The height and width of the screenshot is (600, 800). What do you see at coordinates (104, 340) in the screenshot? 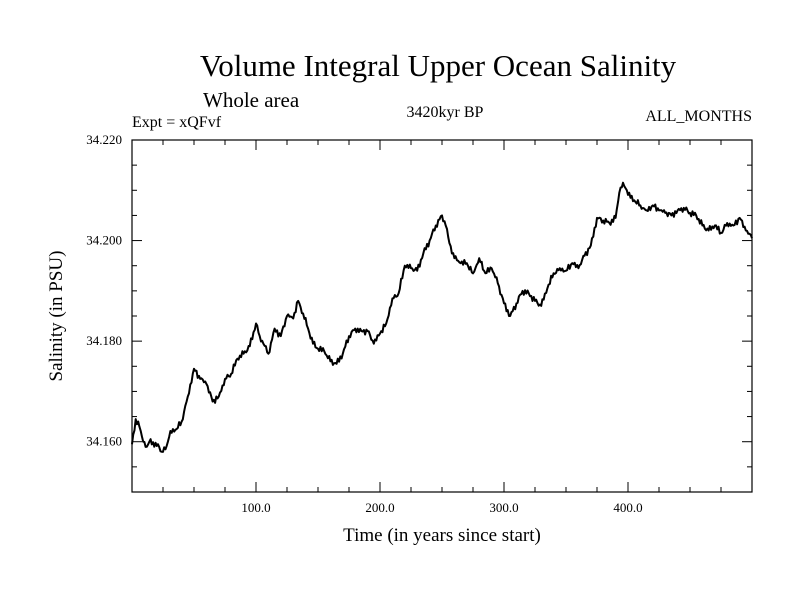
I see `y-tick-label: 34.180` at bounding box center [104, 340].